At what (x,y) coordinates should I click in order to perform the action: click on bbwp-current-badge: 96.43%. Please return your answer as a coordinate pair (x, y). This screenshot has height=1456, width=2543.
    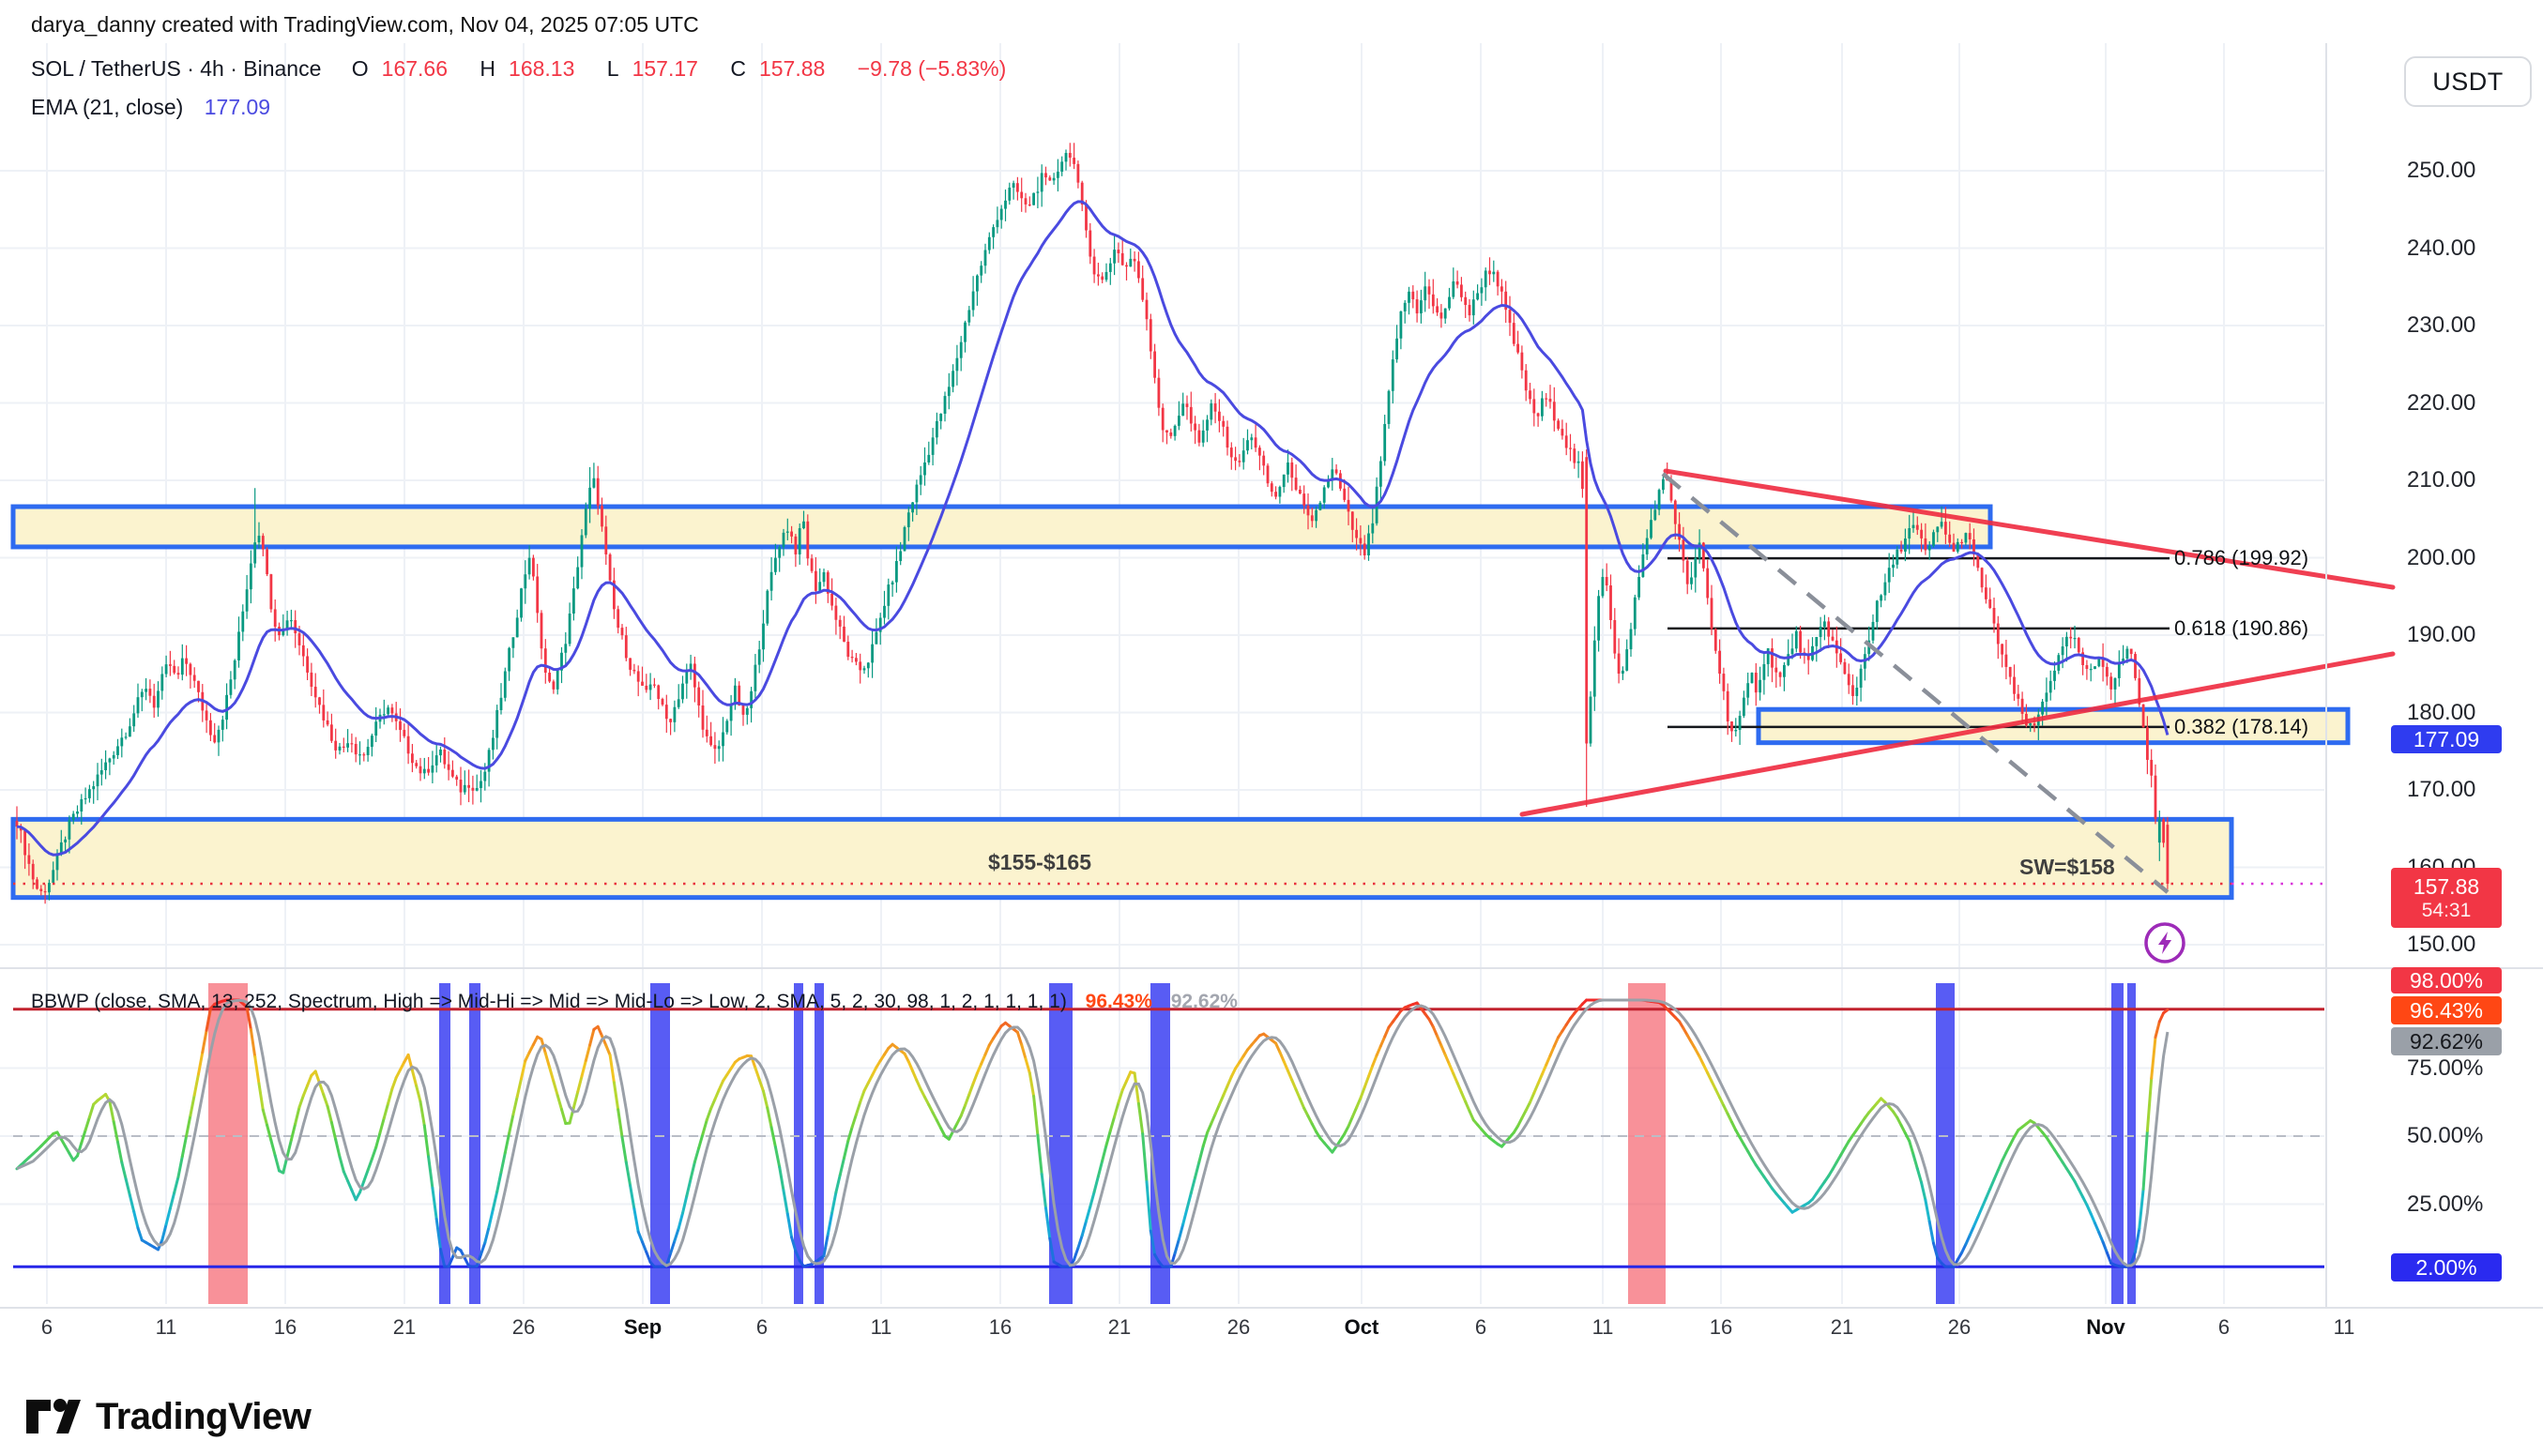
    Looking at the image, I should click on (2446, 1010).